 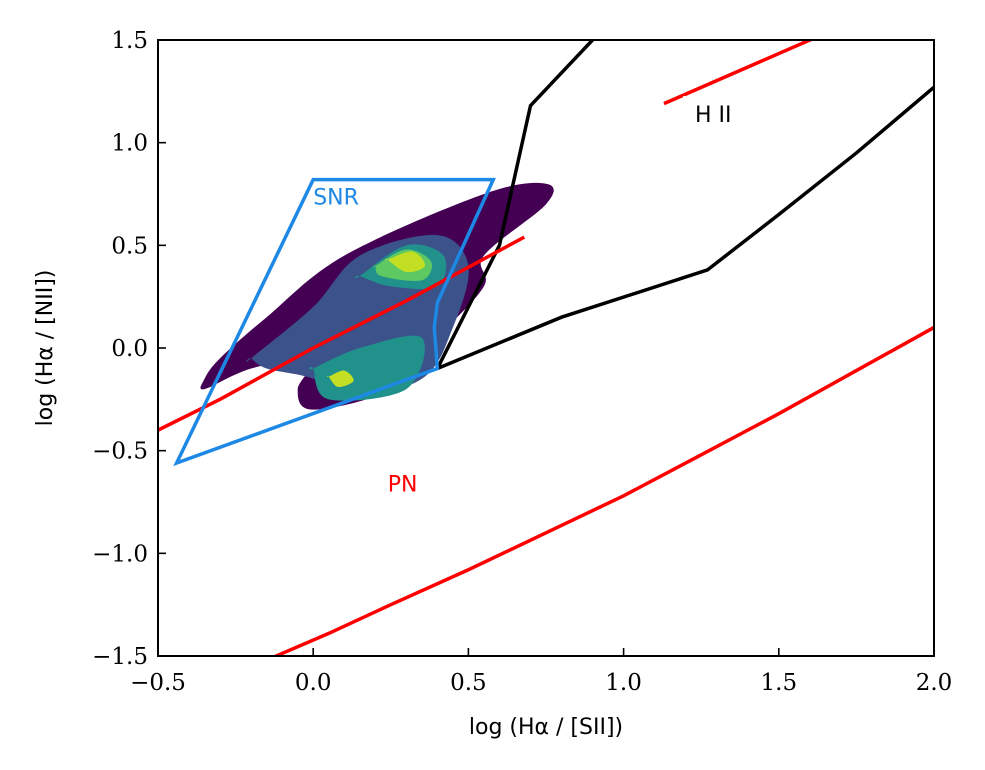 I want to click on region-label-pn: PN, so click(x=403, y=485).